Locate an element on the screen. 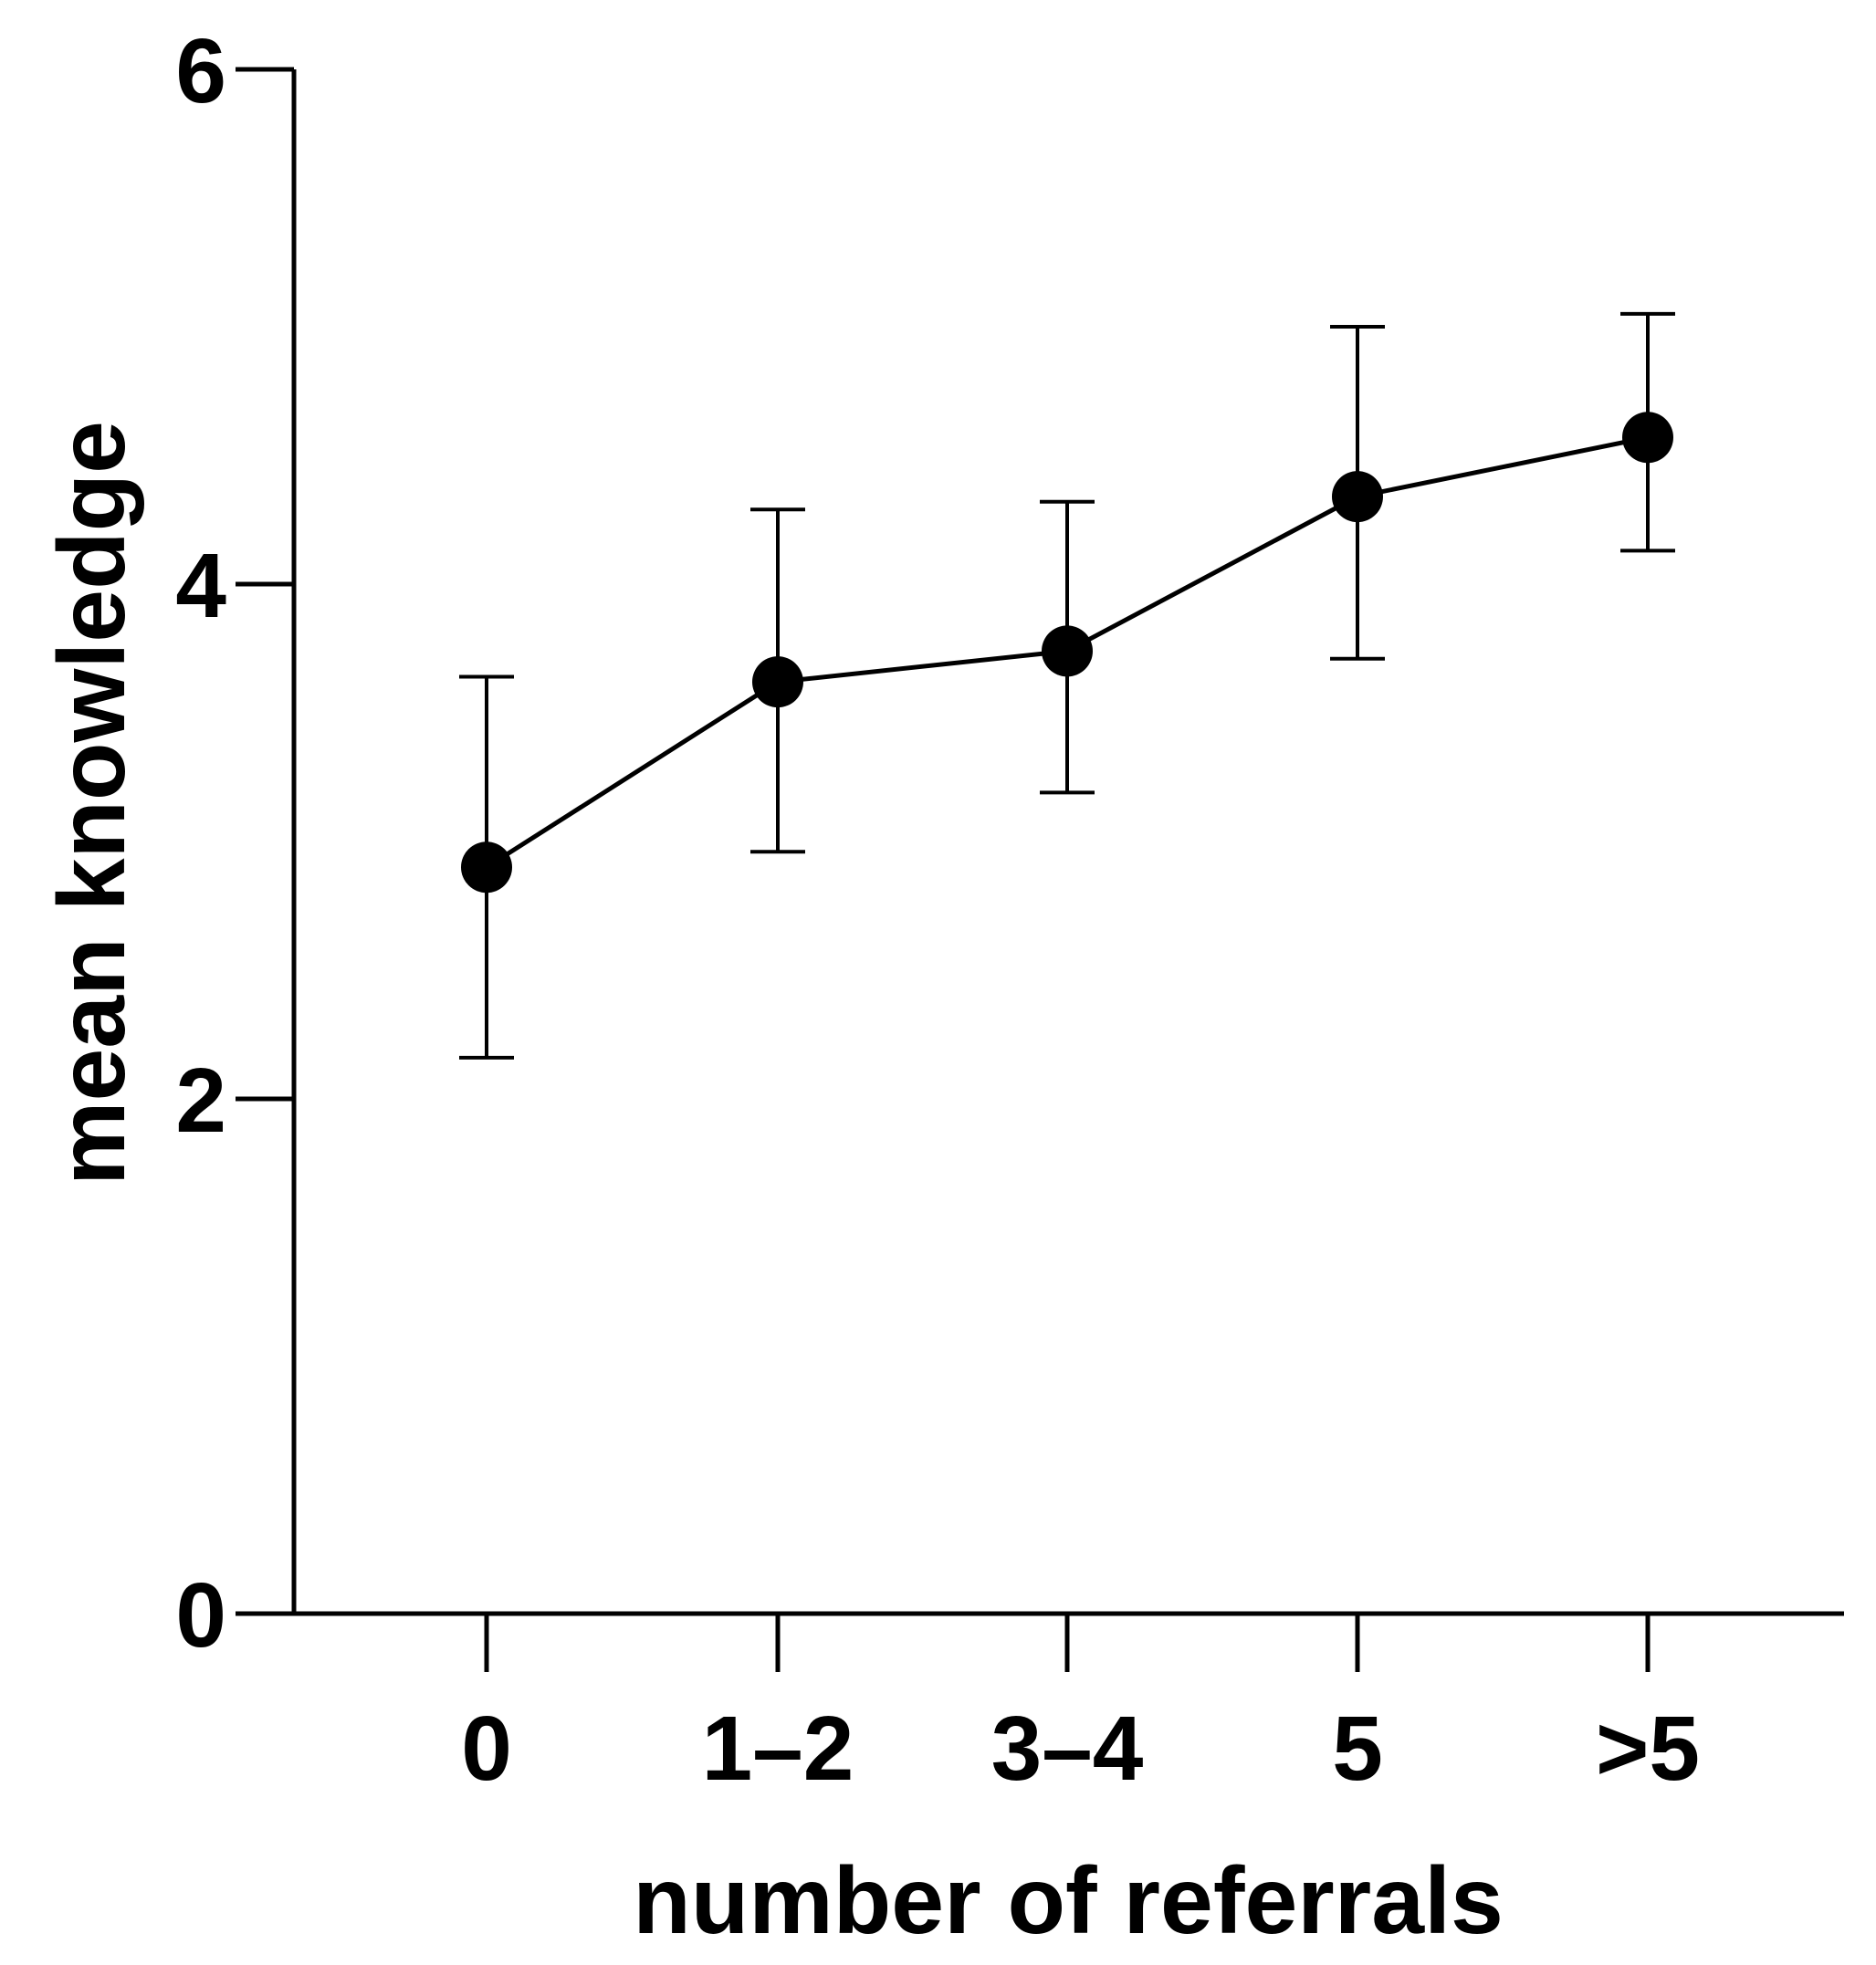 The image size is (1876, 1965). y-tick-label: 4 is located at coordinates (200, 586).